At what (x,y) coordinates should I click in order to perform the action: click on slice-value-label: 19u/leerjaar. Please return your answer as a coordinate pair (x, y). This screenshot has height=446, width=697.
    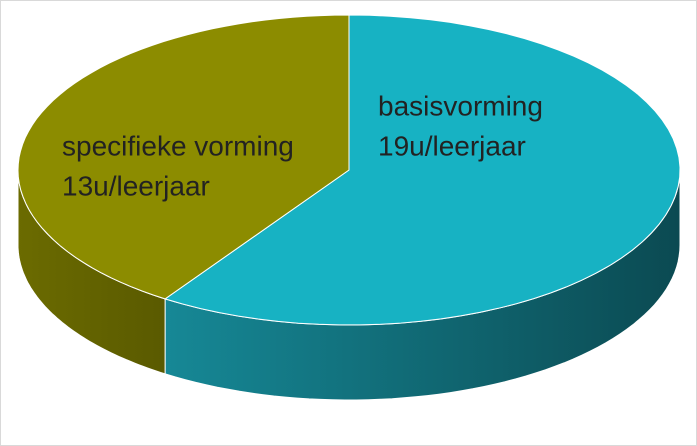
    Looking at the image, I should click on (452, 145).